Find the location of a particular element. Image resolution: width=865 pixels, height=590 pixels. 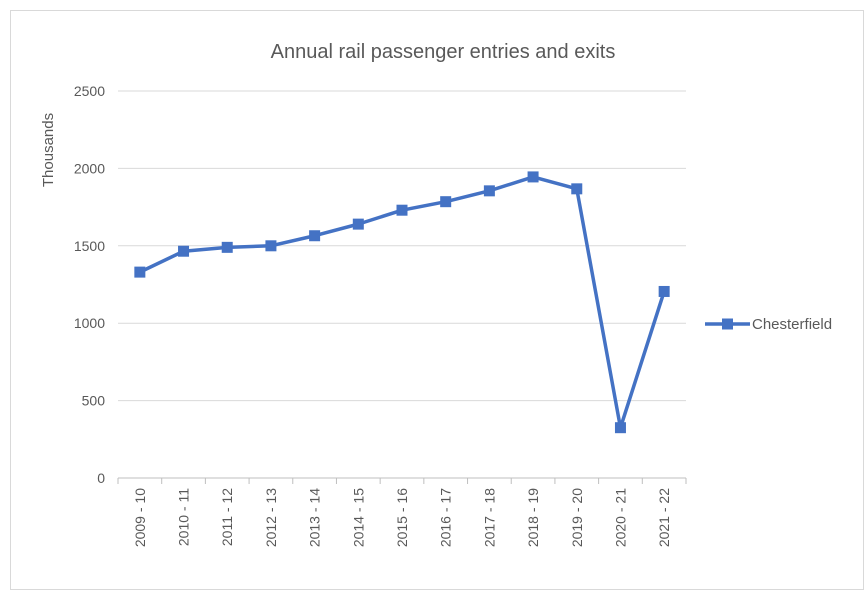

y-axis-ticks: 0 500 1000 1500 2000 2500 is located at coordinates (89, 284).